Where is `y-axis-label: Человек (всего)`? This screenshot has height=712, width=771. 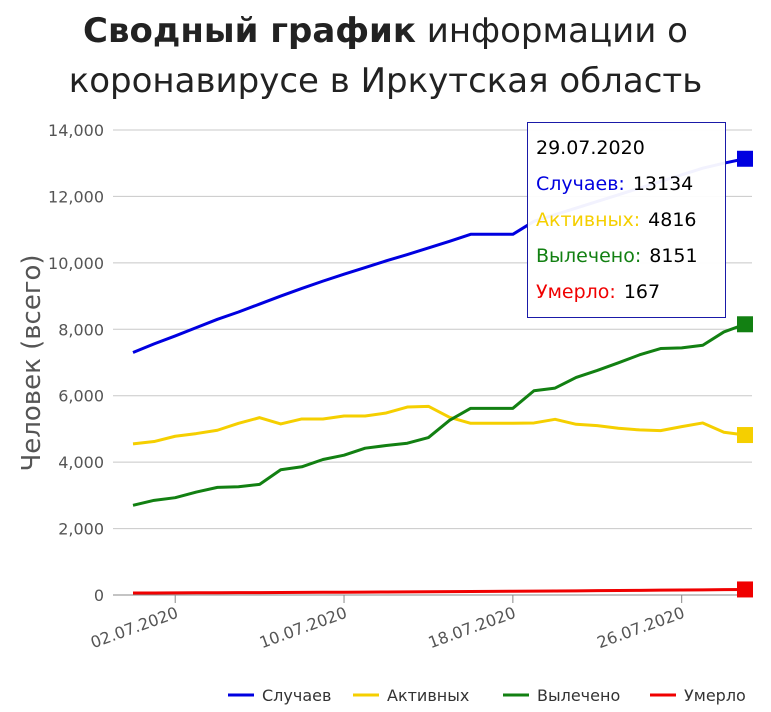
y-axis-label: Человек (всего) is located at coordinates (32, 362).